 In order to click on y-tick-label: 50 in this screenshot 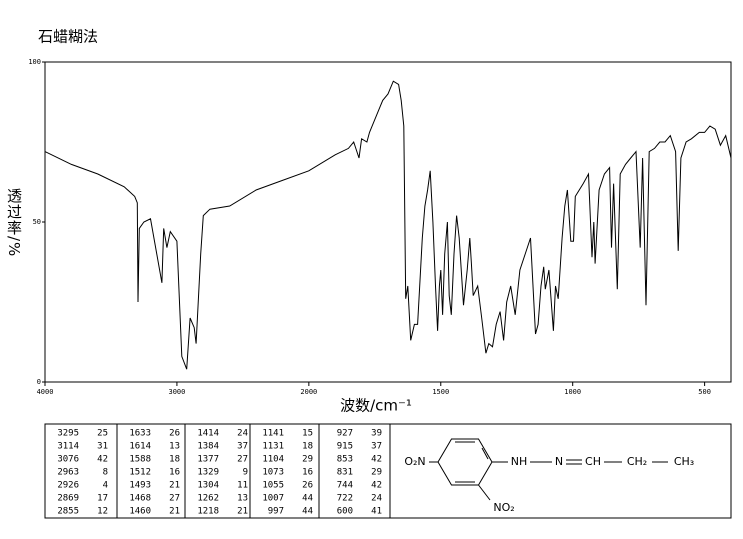, I will do `click(37, 222)`.